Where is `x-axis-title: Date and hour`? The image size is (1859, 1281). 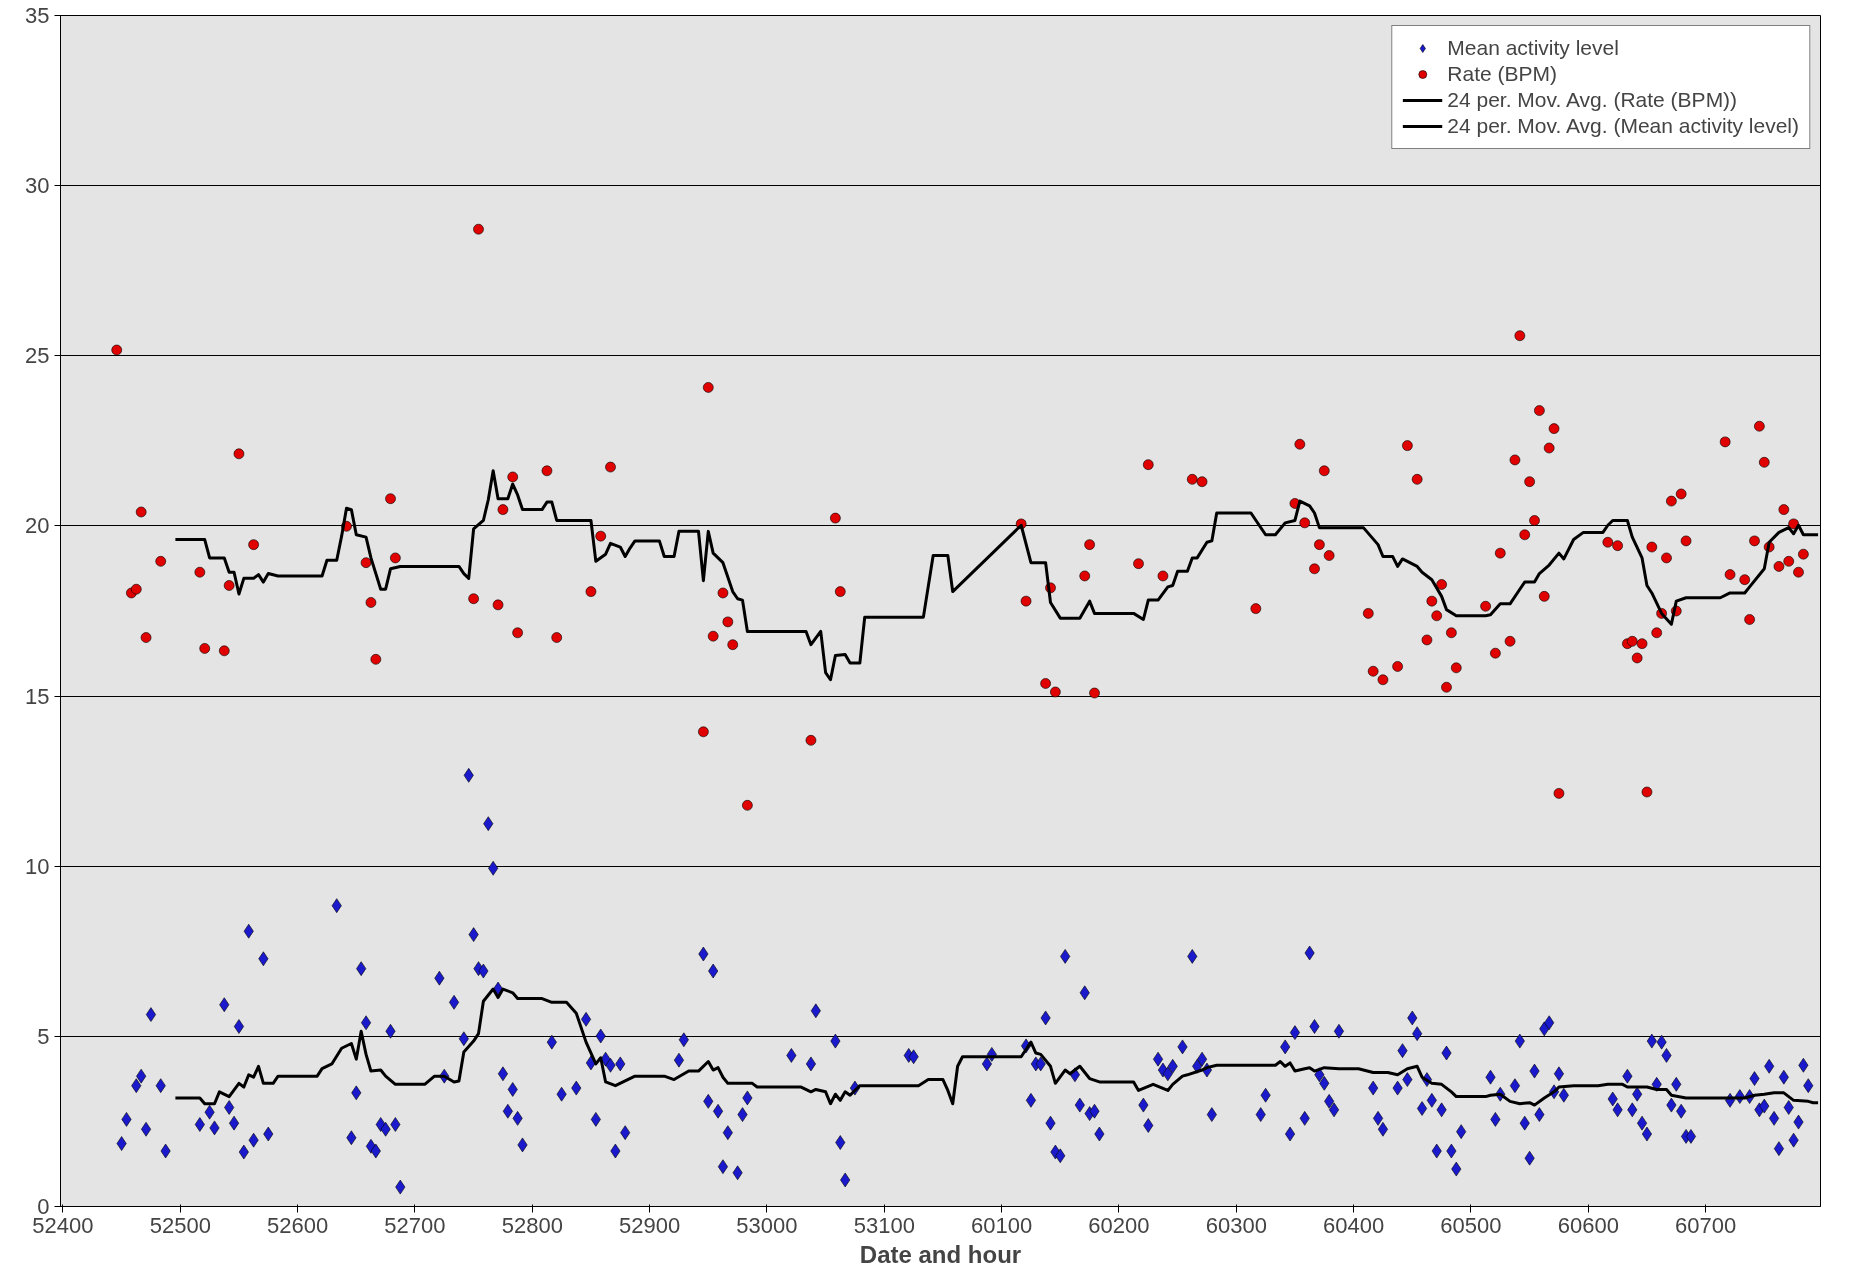 x-axis-title: Date and hour is located at coordinates (940, 1254).